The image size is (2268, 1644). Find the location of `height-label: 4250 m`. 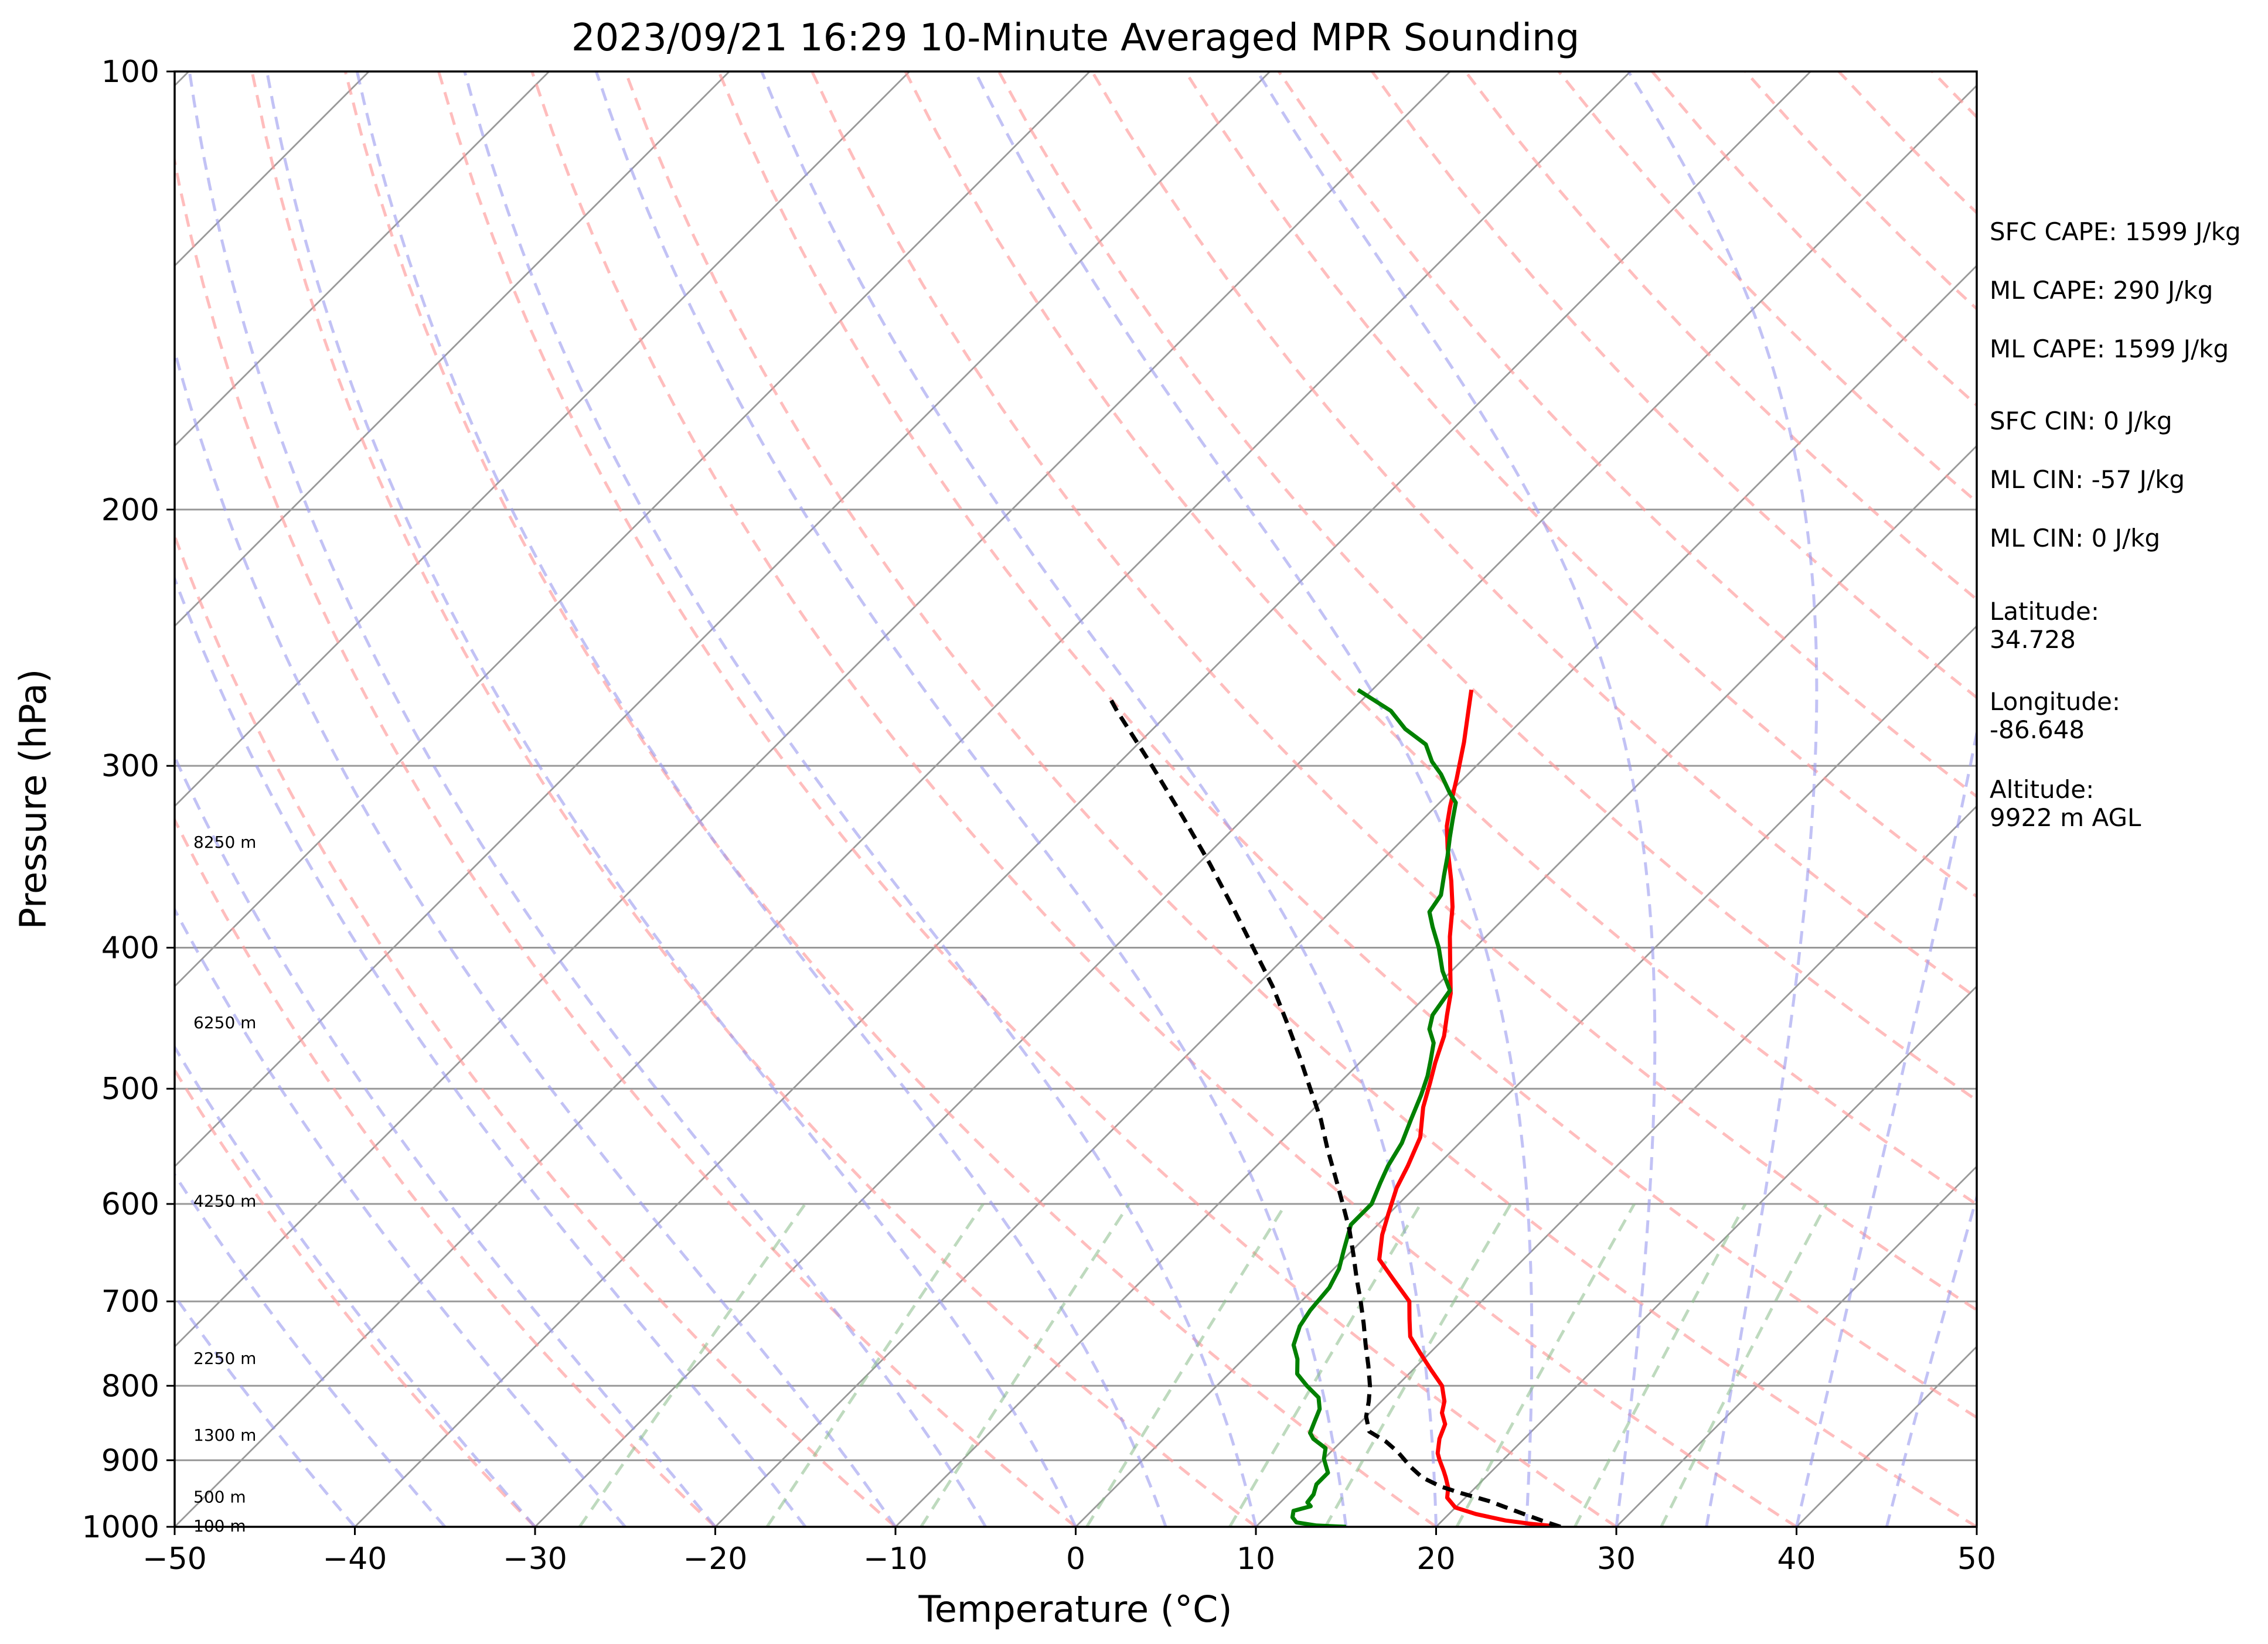

height-label: 4250 m is located at coordinates (224, 1201).